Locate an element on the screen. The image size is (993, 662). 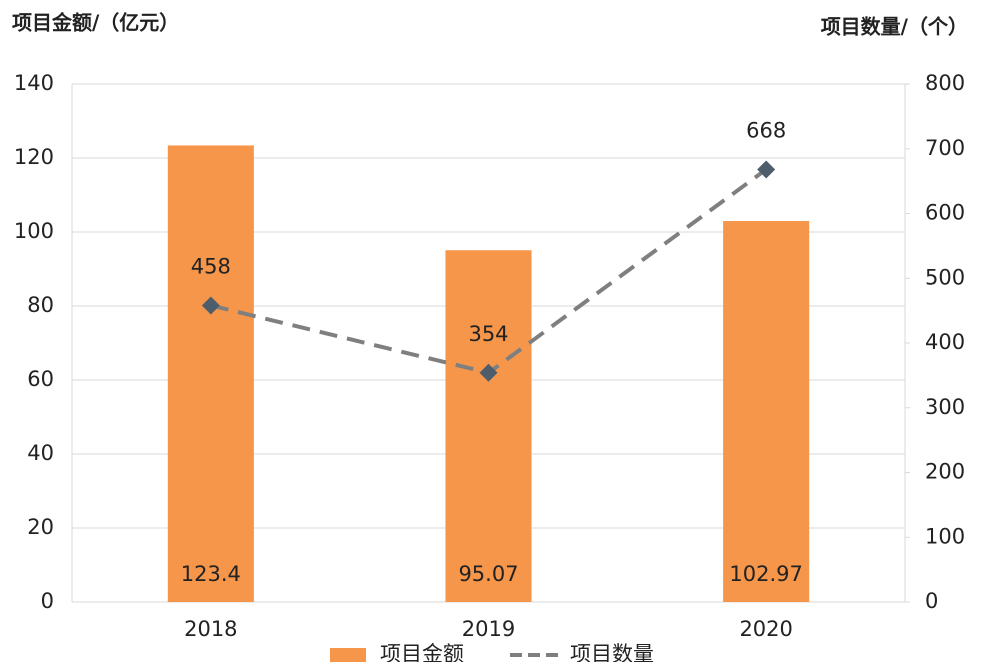
y2-axis-title: 项目数量/（个） is located at coordinates (894, 27).